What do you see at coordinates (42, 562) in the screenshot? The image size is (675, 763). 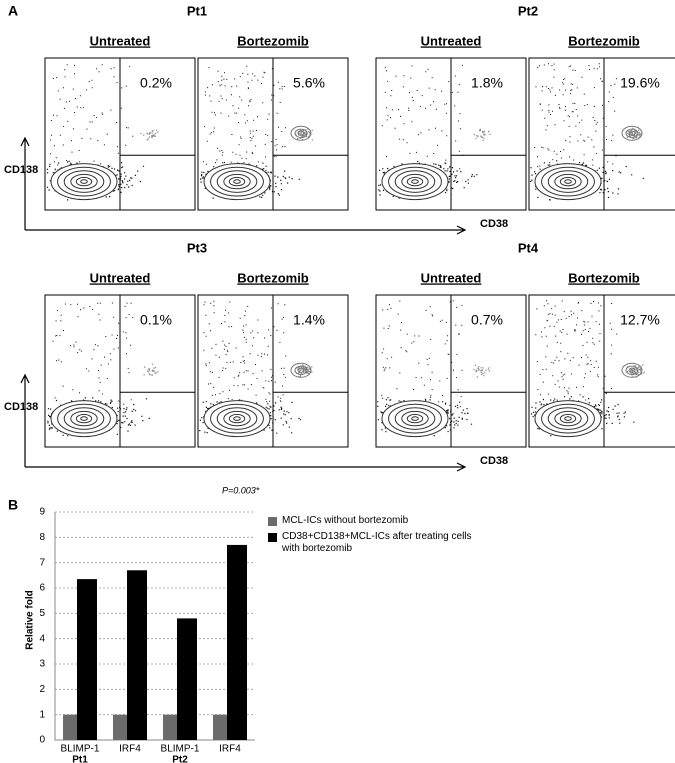 I see `y-tick-label: 7` at bounding box center [42, 562].